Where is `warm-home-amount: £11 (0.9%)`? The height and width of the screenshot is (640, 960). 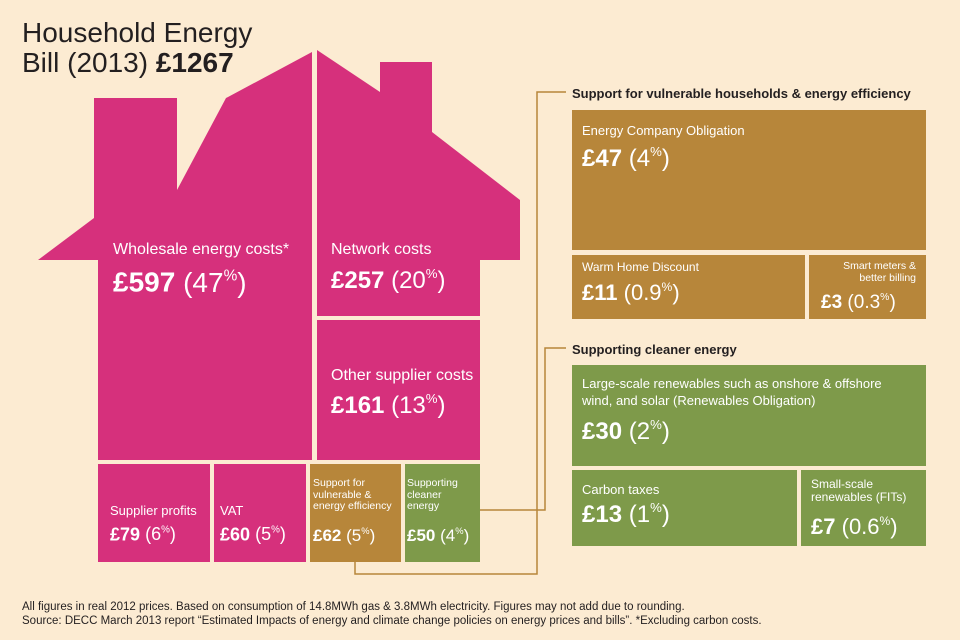 warm-home-amount: £11 (0.9%) is located at coordinates (631, 293).